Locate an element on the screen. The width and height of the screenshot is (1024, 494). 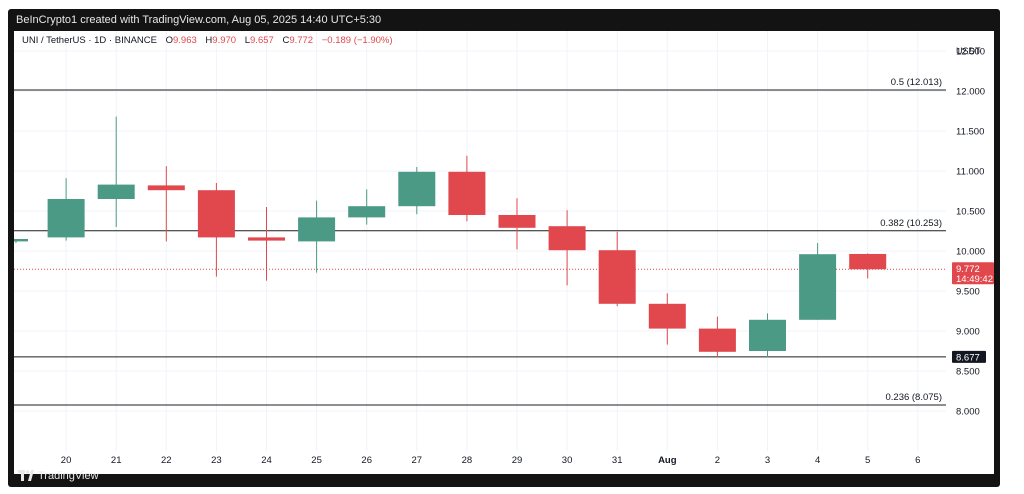
support-price-badge: 8.677 is located at coordinates (969, 356).